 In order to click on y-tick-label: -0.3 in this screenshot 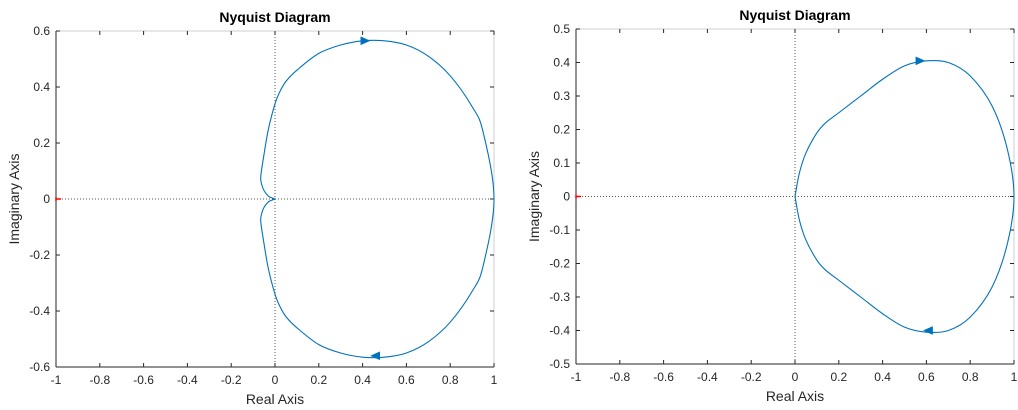, I will do `click(559, 297)`.